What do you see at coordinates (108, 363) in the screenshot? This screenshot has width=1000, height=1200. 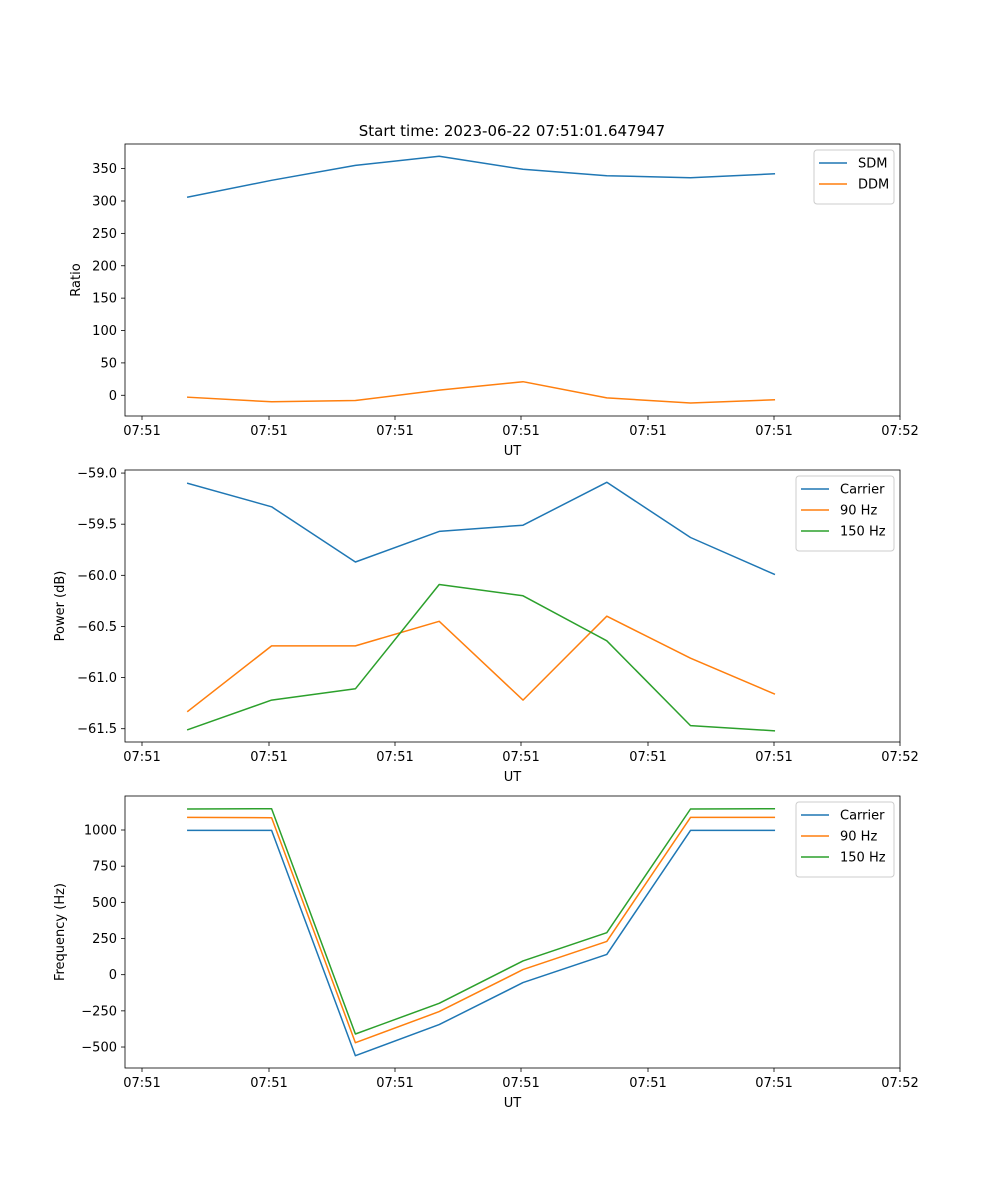 I see `y-tick-label: 50` at bounding box center [108, 363].